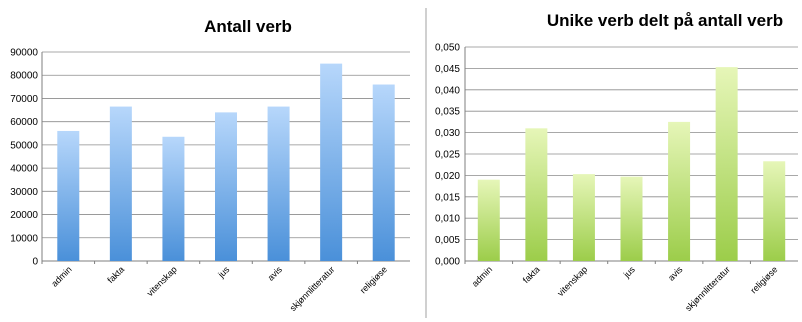  What do you see at coordinates (447, 90) in the screenshot?
I see `y-tick-label: 0,040` at bounding box center [447, 90].